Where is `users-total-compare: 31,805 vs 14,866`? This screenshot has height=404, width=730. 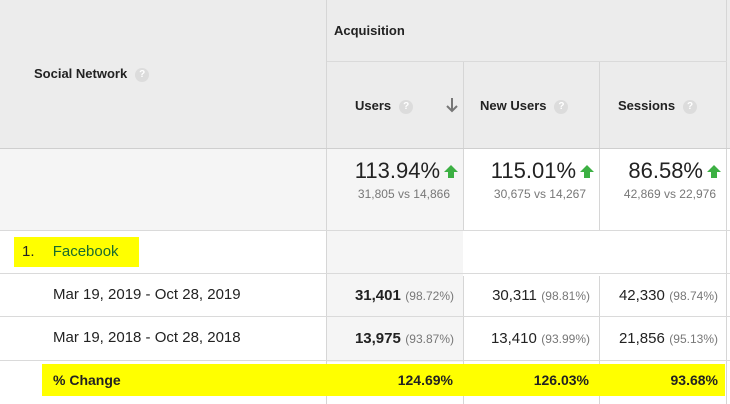
users-total-compare: 31,805 vs 14,866 is located at coordinates (403, 194).